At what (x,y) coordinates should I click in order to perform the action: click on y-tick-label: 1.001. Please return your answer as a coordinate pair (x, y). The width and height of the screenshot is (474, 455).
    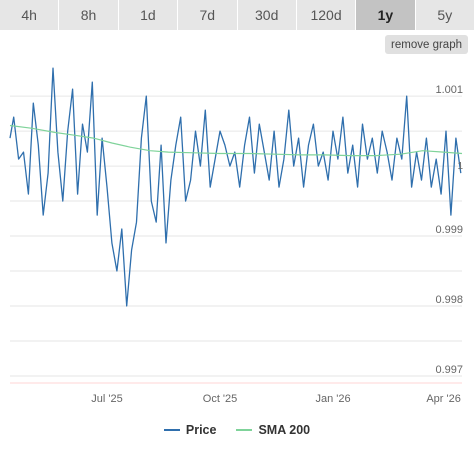
    Looking at the image, I should click on (449, 90).